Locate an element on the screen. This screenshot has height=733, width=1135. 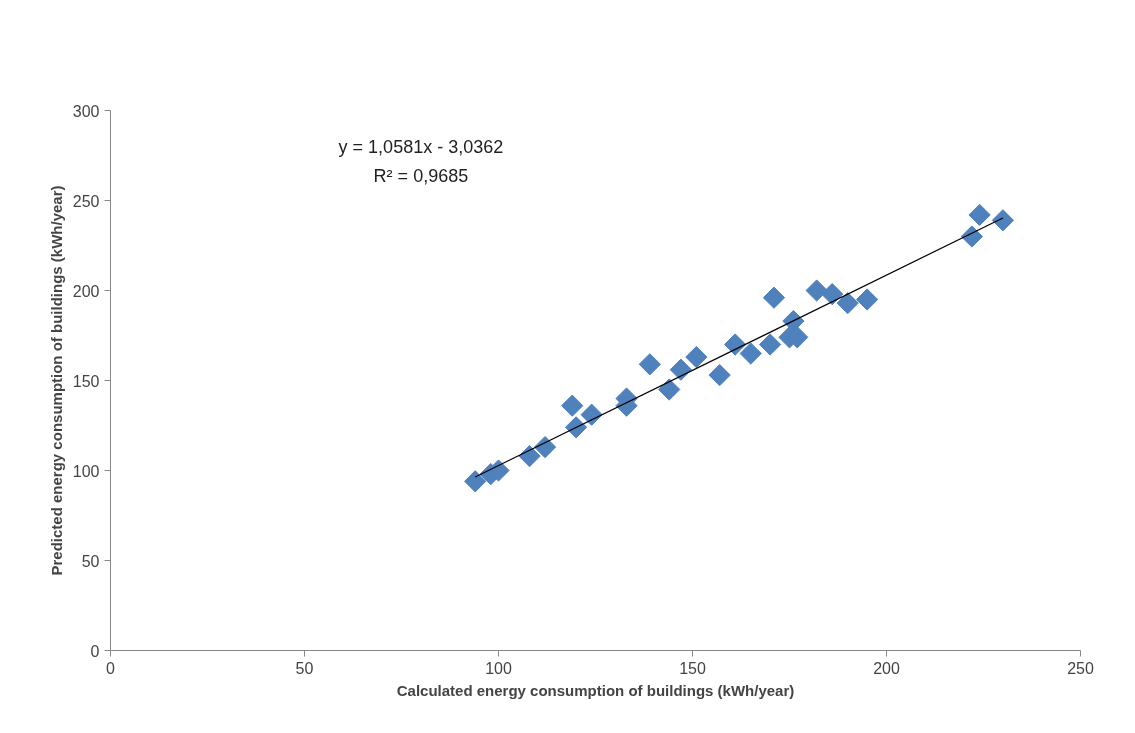
x-tick-label: 100 is located at coordinates (498, 668).